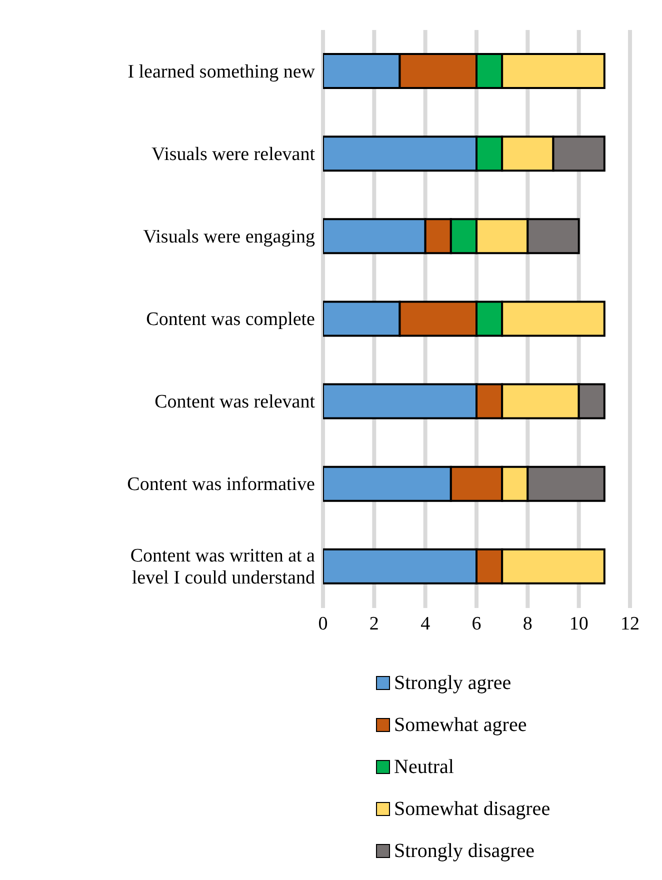 Image resolution: width=662 pixels, height=880 pixels. What do you see at coordinates (221, 484) in the screenshot?
I see `y-tick-label: Content was informative` at bounding box center [221, 484].